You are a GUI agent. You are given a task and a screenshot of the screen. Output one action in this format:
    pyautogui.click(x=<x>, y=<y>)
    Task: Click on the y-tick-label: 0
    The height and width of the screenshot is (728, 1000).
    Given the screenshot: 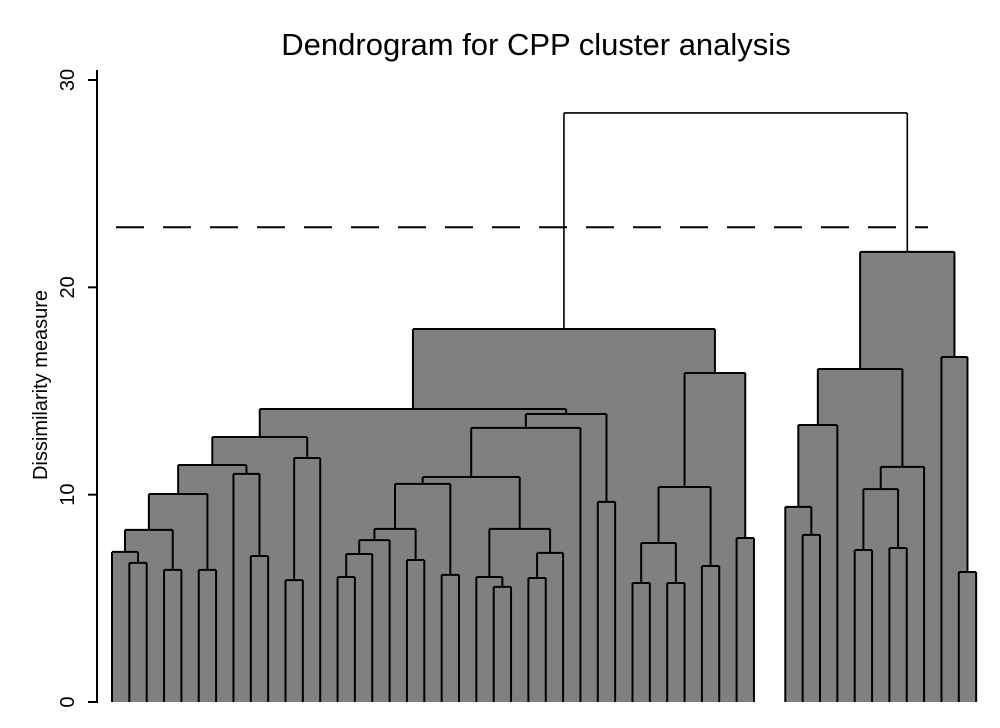 What is the action you would take?
    pyautogui.click(x=68, y=701)
    